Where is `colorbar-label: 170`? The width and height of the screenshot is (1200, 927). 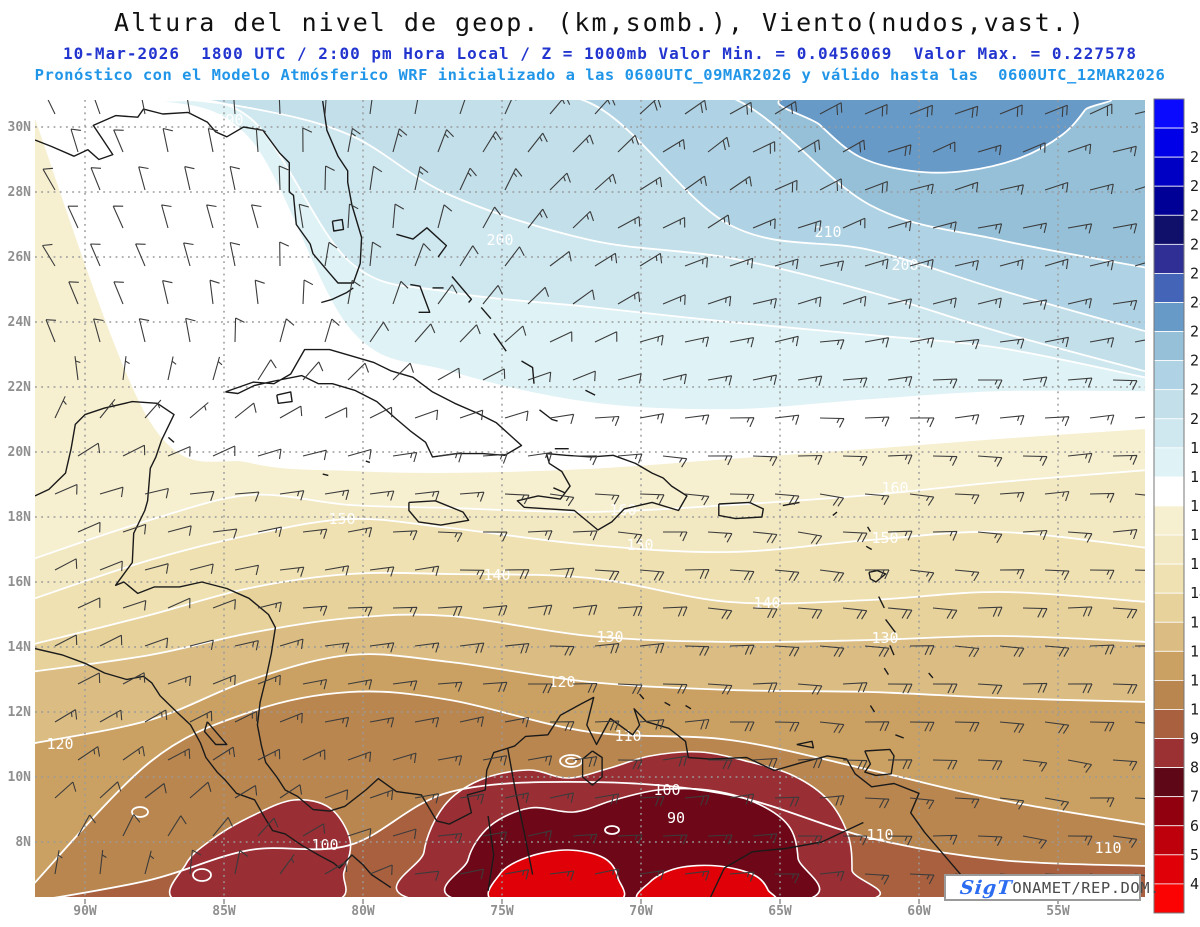
colorbar-label: 170 is located at coordinates (1195, 506).